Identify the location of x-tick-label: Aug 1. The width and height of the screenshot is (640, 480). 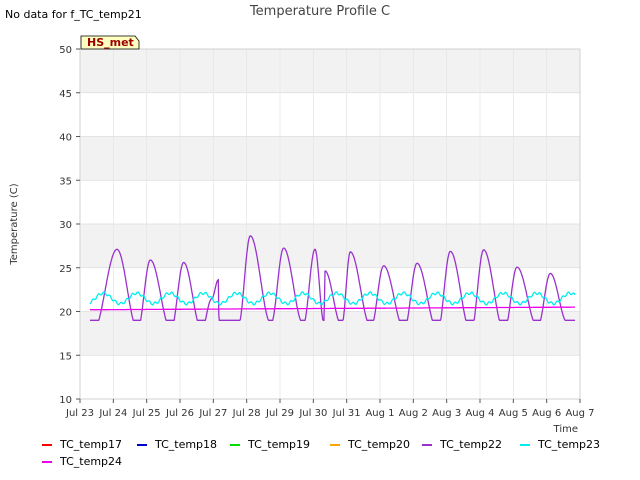
(379, 413).